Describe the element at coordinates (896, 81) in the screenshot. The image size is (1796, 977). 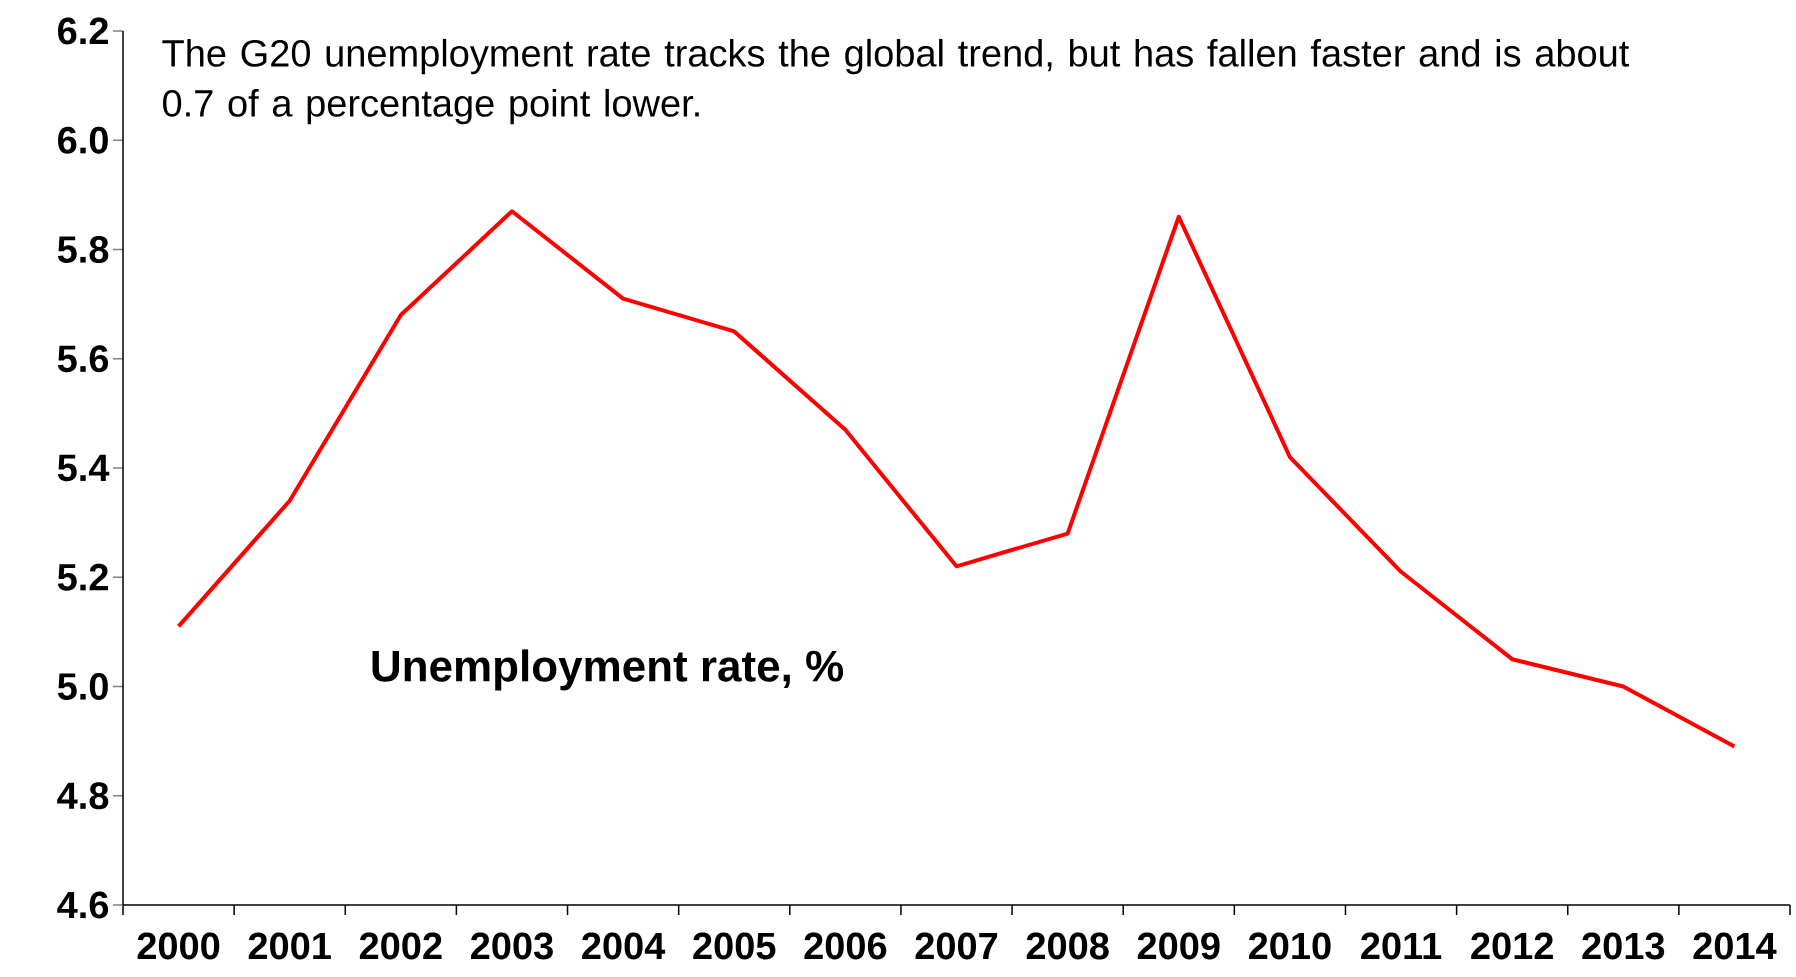
I see `annotation: The G20 unemployment rate tracks the global trend, but has fallen faster and is about 0.7 of a percentage point lower.` at that location.